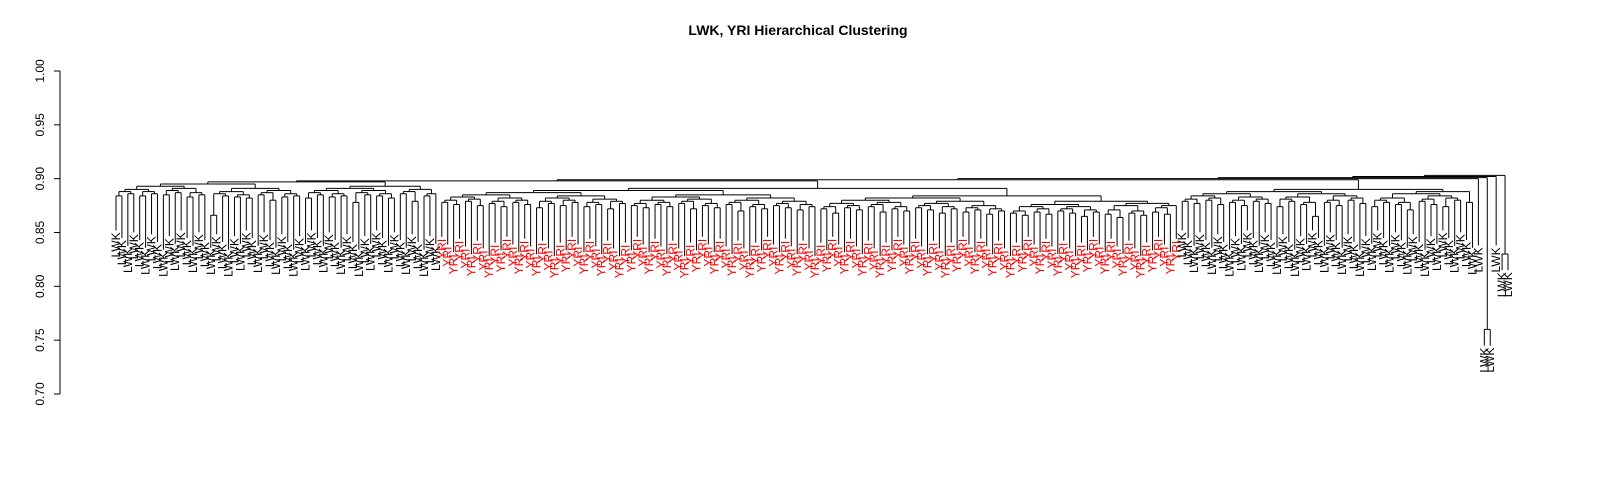  I want to click on y-tick-label: 0.90, so click(40, 179).